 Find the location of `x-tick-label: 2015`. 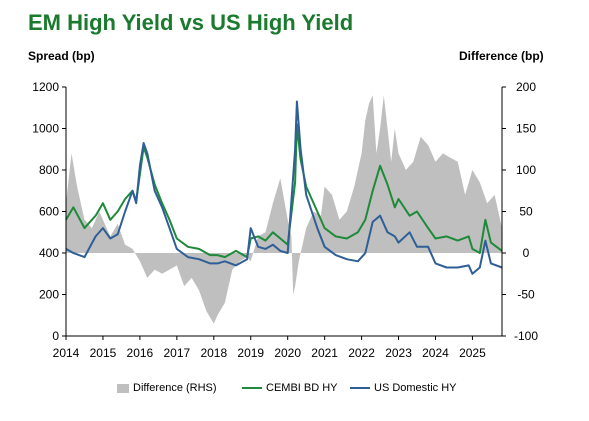

x-tick-label: 2015 is located at coordinates (103, 353).